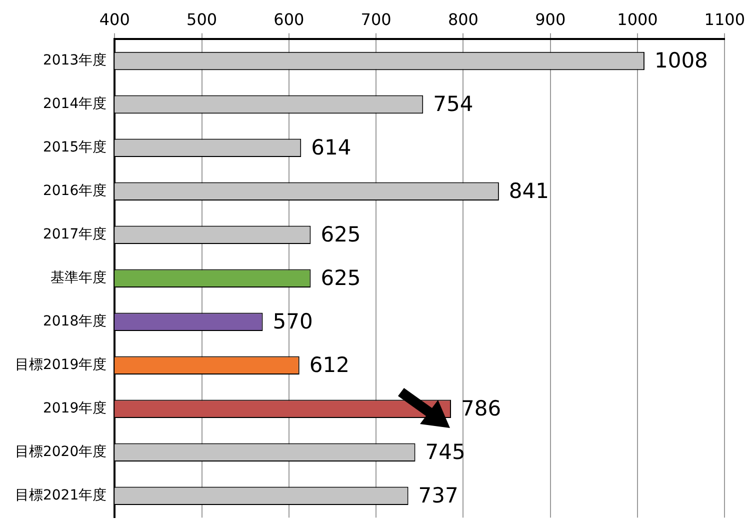 This screenshot has width=748, height=529. What do you see at coordinates (463, 19) in the screenshot?
I see `x-tick-label: 800` at bounding box center [463, 19].